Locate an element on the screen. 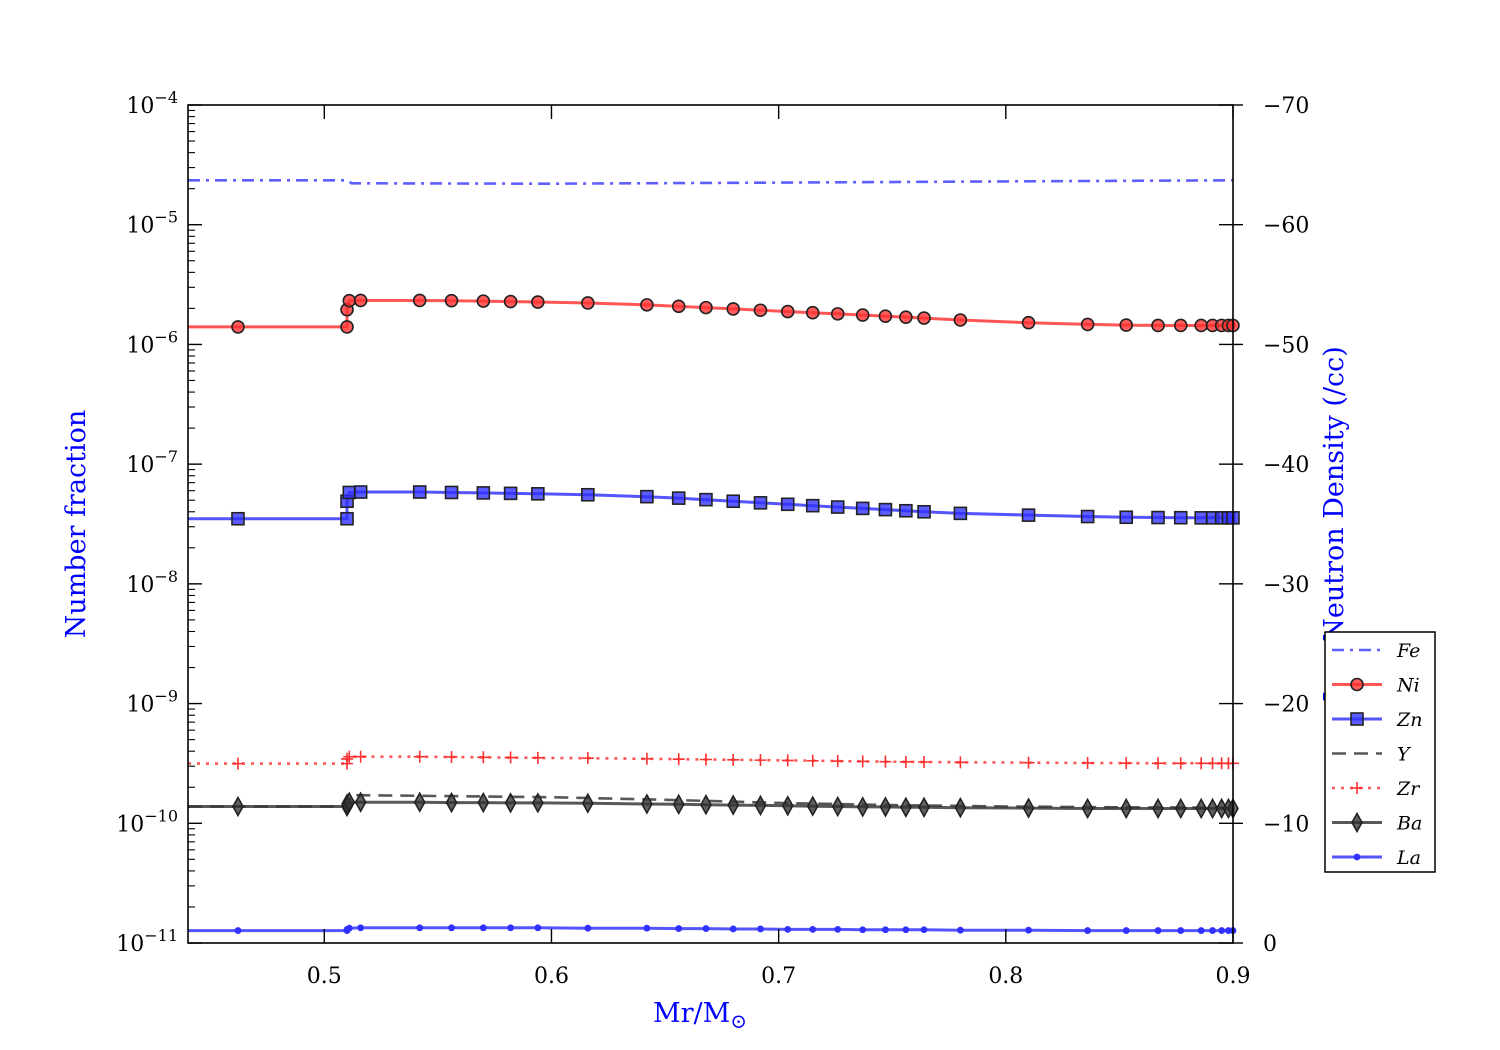 The width and height of the screenshot is (1500, 1050). series-la is located at coordinates (712, 929).